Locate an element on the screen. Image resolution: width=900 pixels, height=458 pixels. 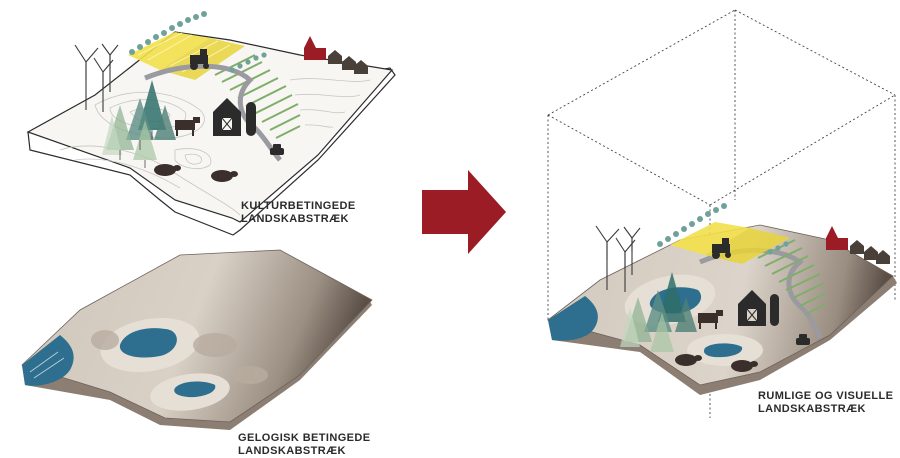
geological-label-line2: LANDSKABSTRÆK is located at coordinates (292, 451).